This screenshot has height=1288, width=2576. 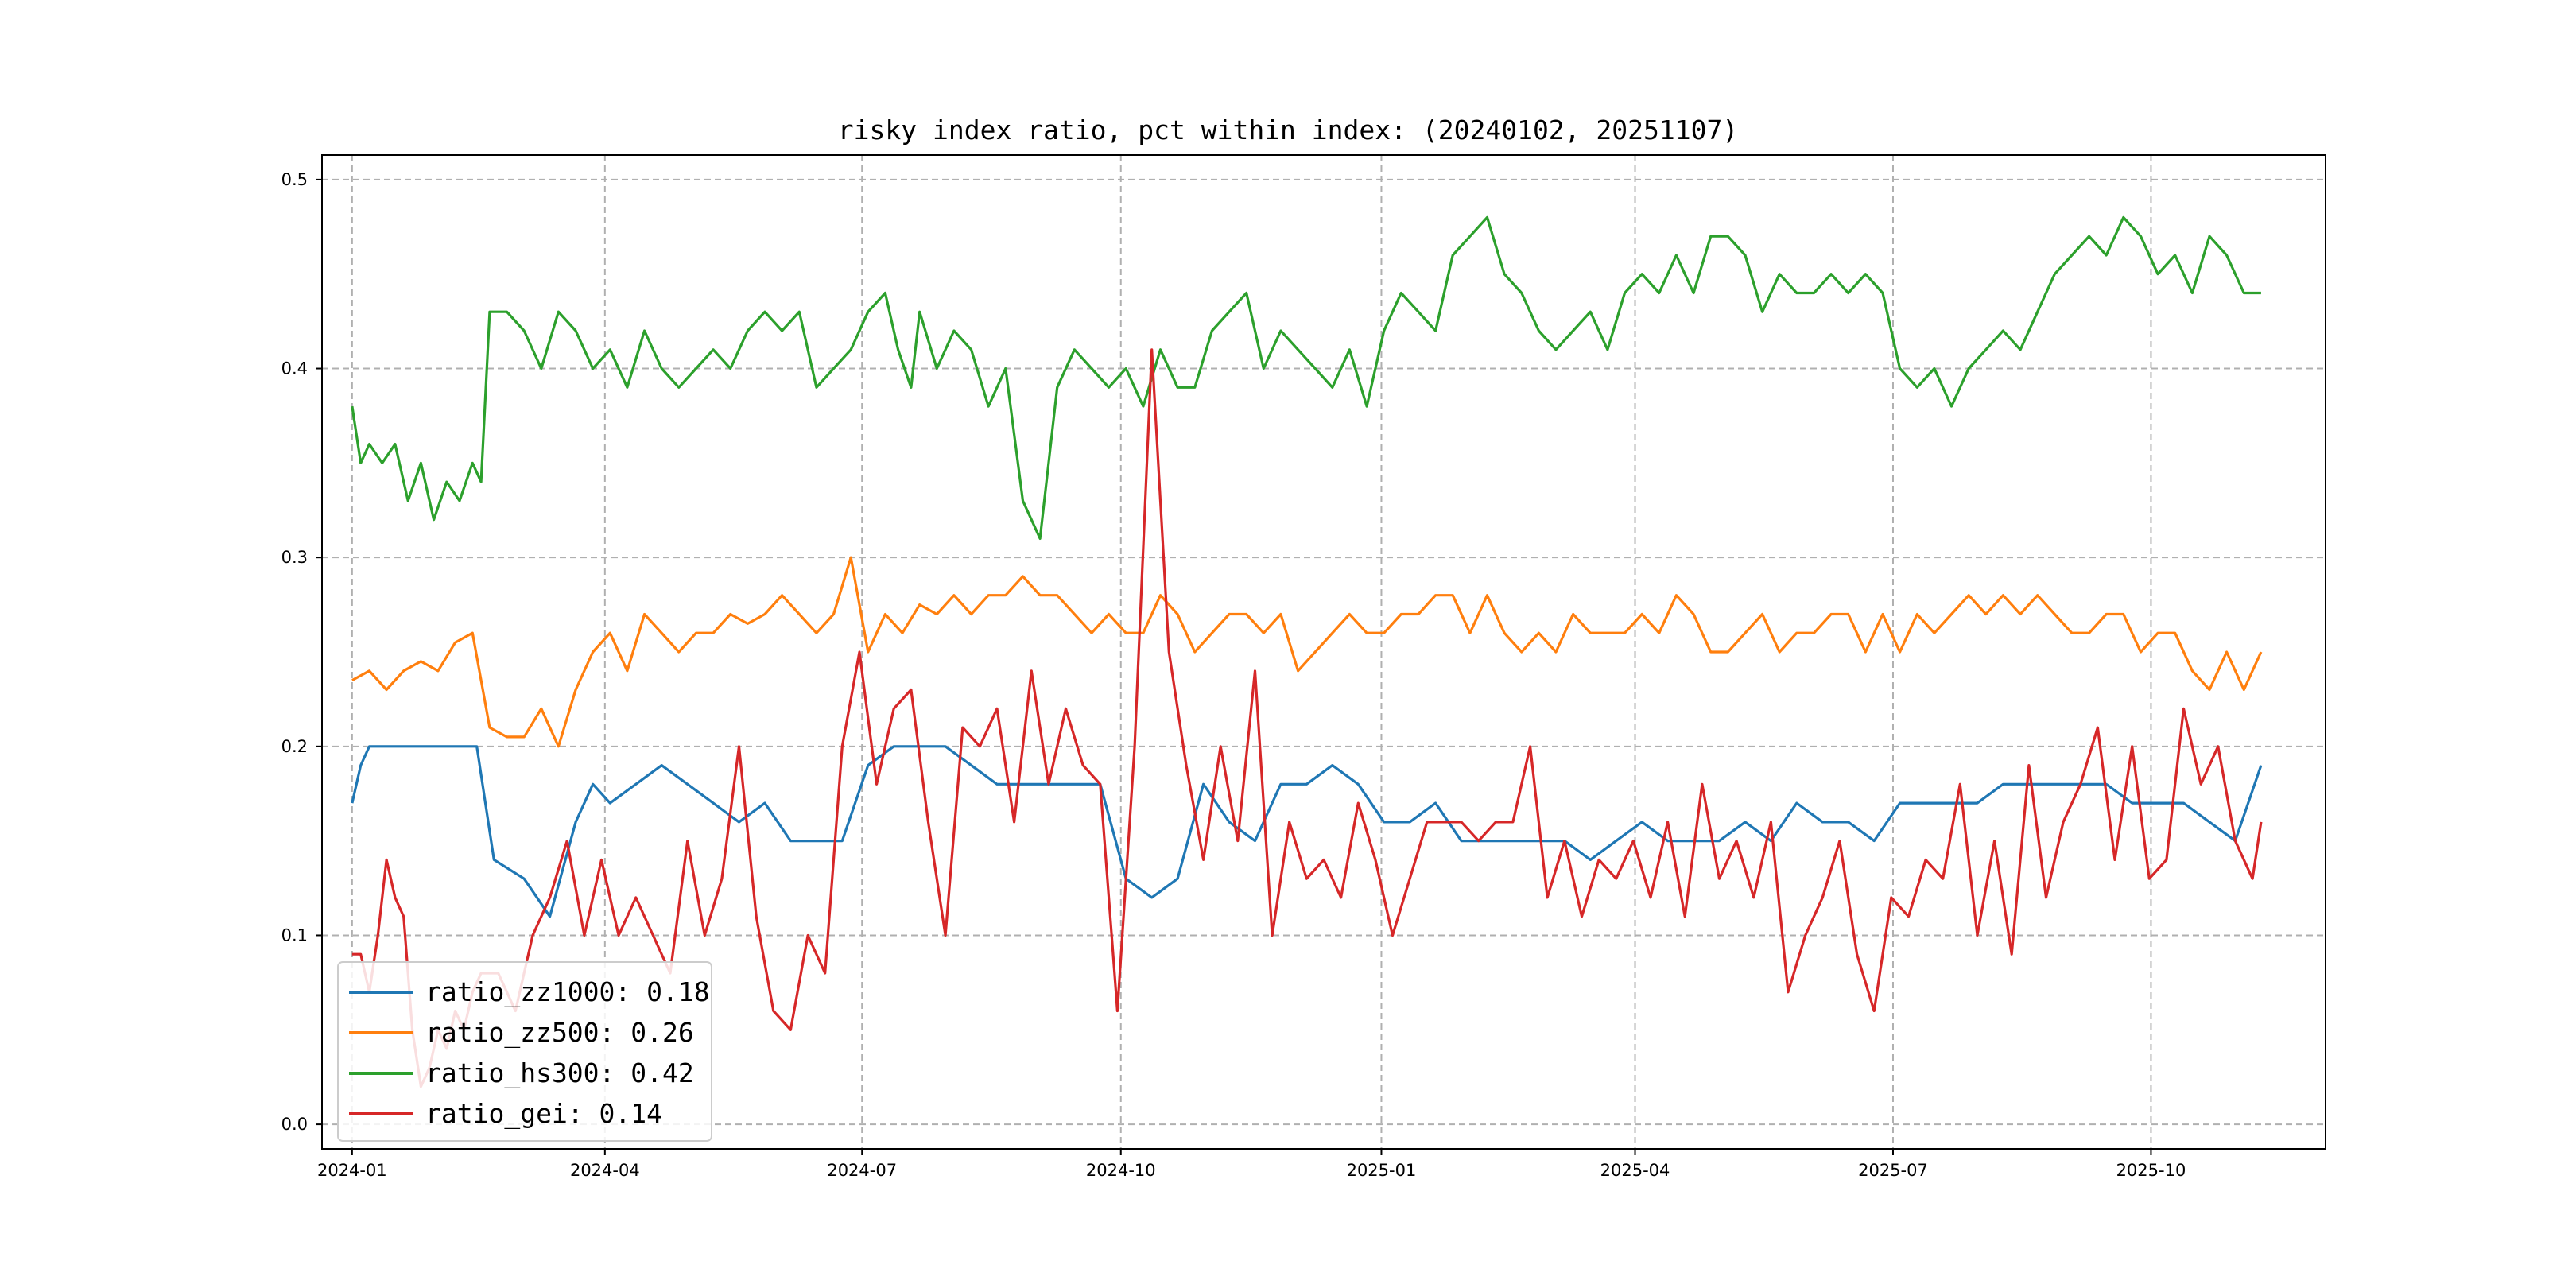 What do you see at coordinates (1307, 832) in the screenshot?
I see `series-line-ratio_zz1000` at bounding box center [1307, 832].